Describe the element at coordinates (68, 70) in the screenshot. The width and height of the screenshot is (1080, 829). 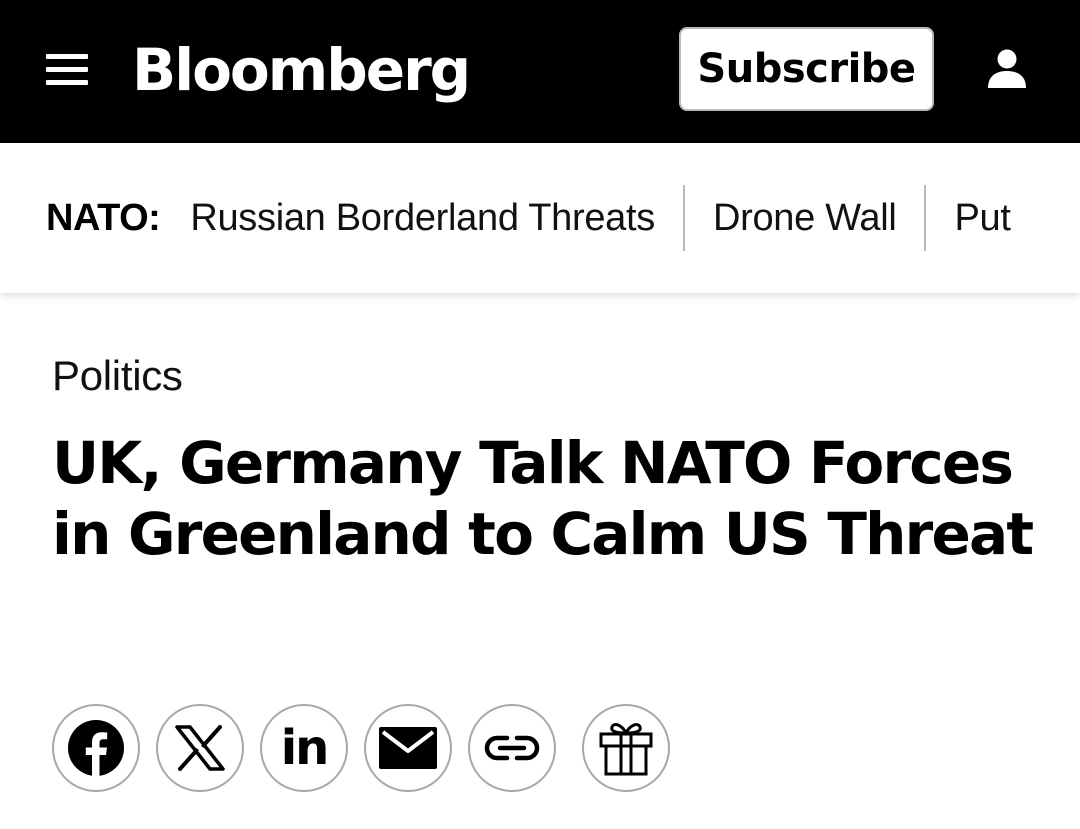
I see `menu-button` at that location.